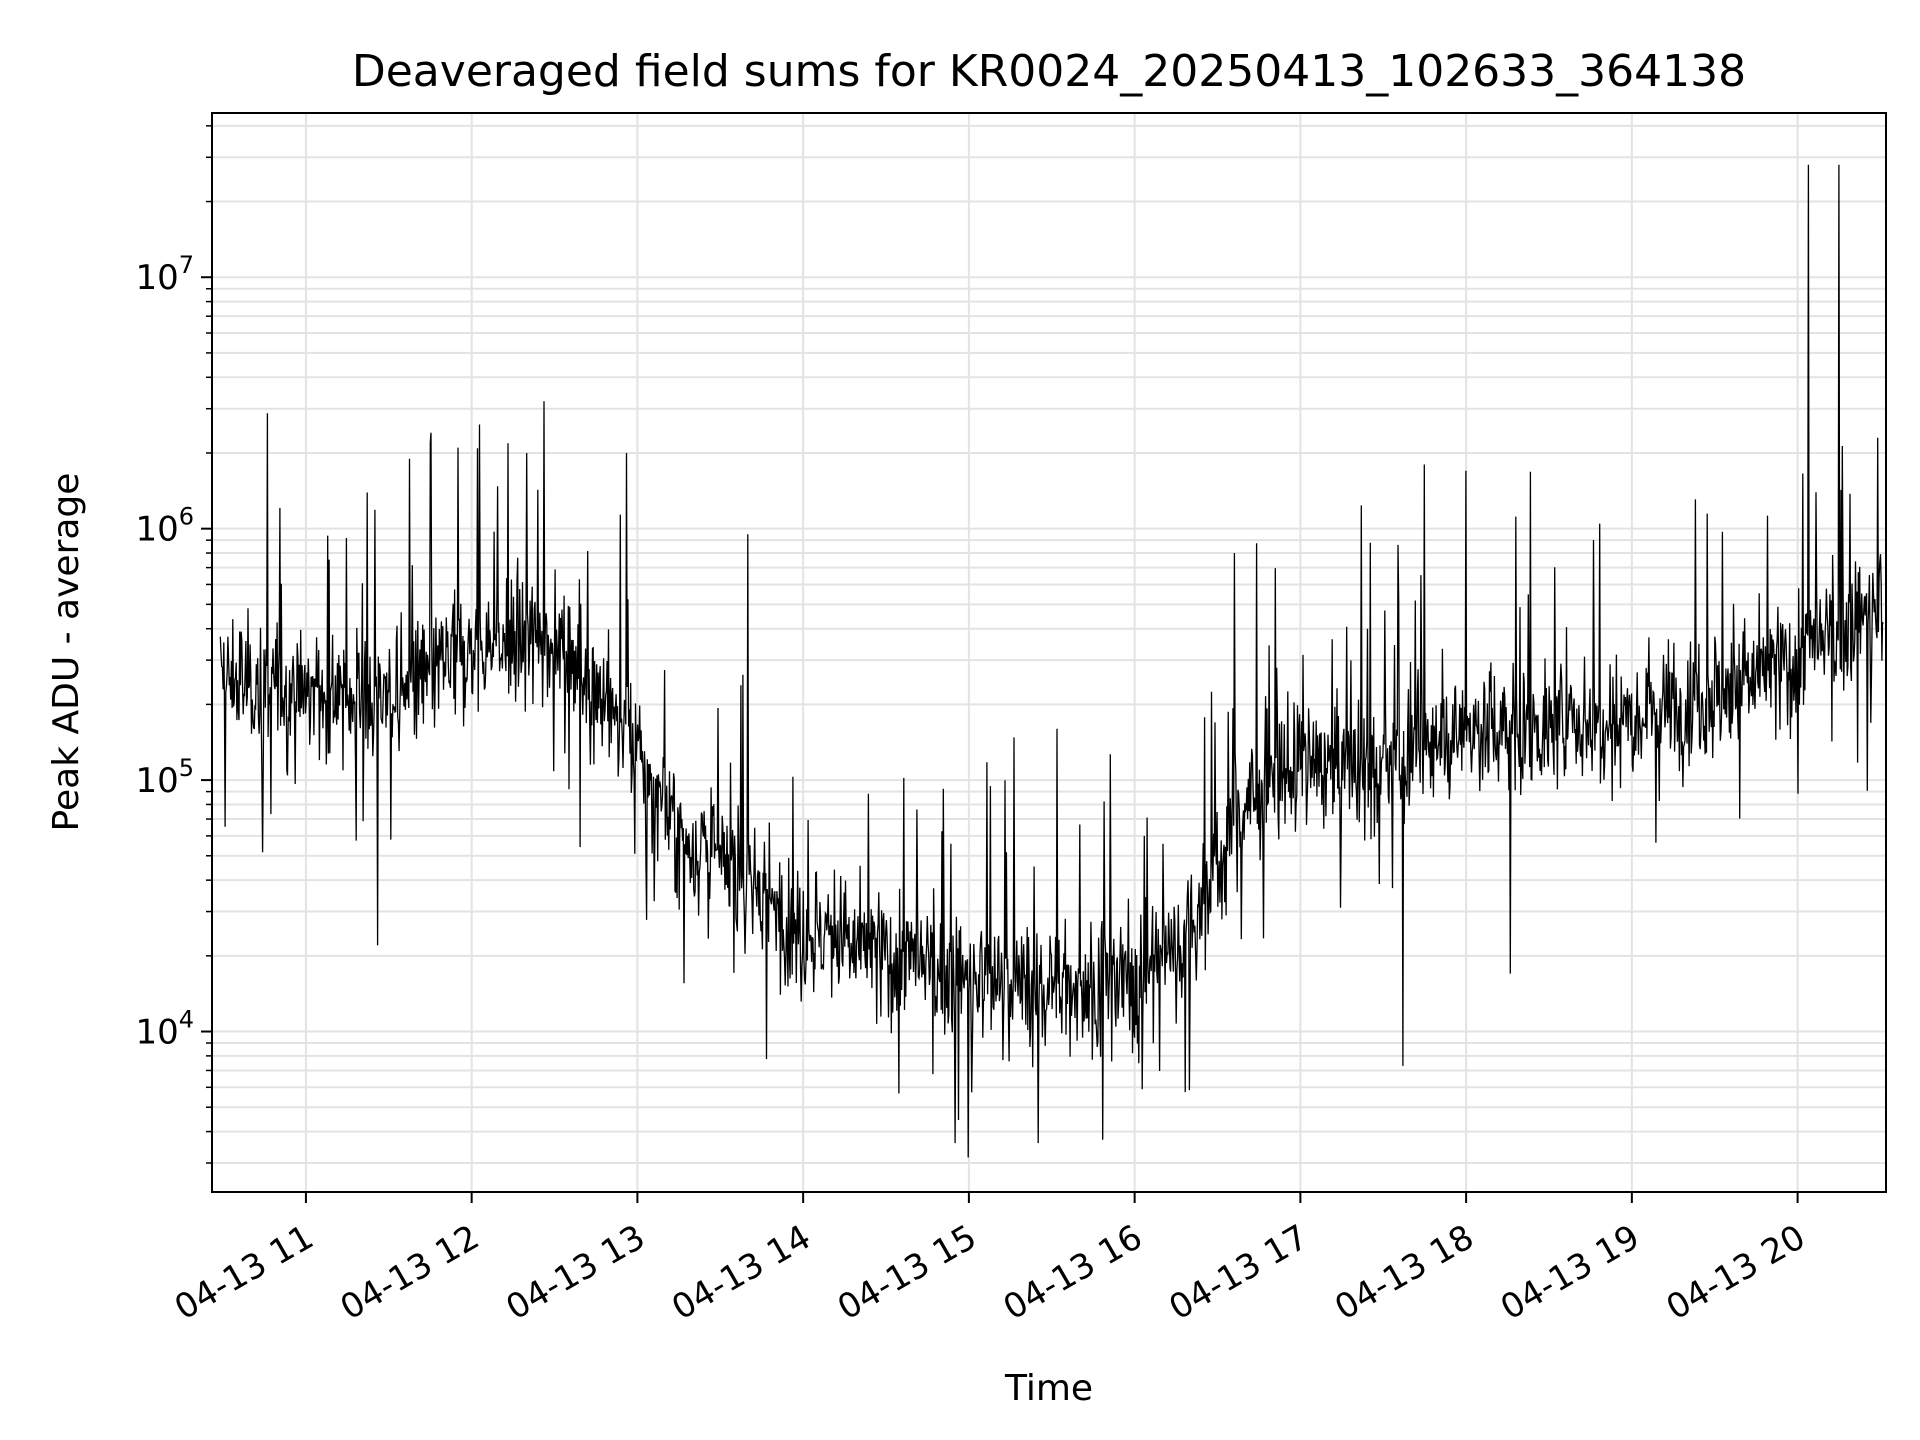  What do you see at coordinates (1404, 1272) in the screenshot?
I see `x-tick-label: 04-13 18` at bounding box center [1404, 1272].